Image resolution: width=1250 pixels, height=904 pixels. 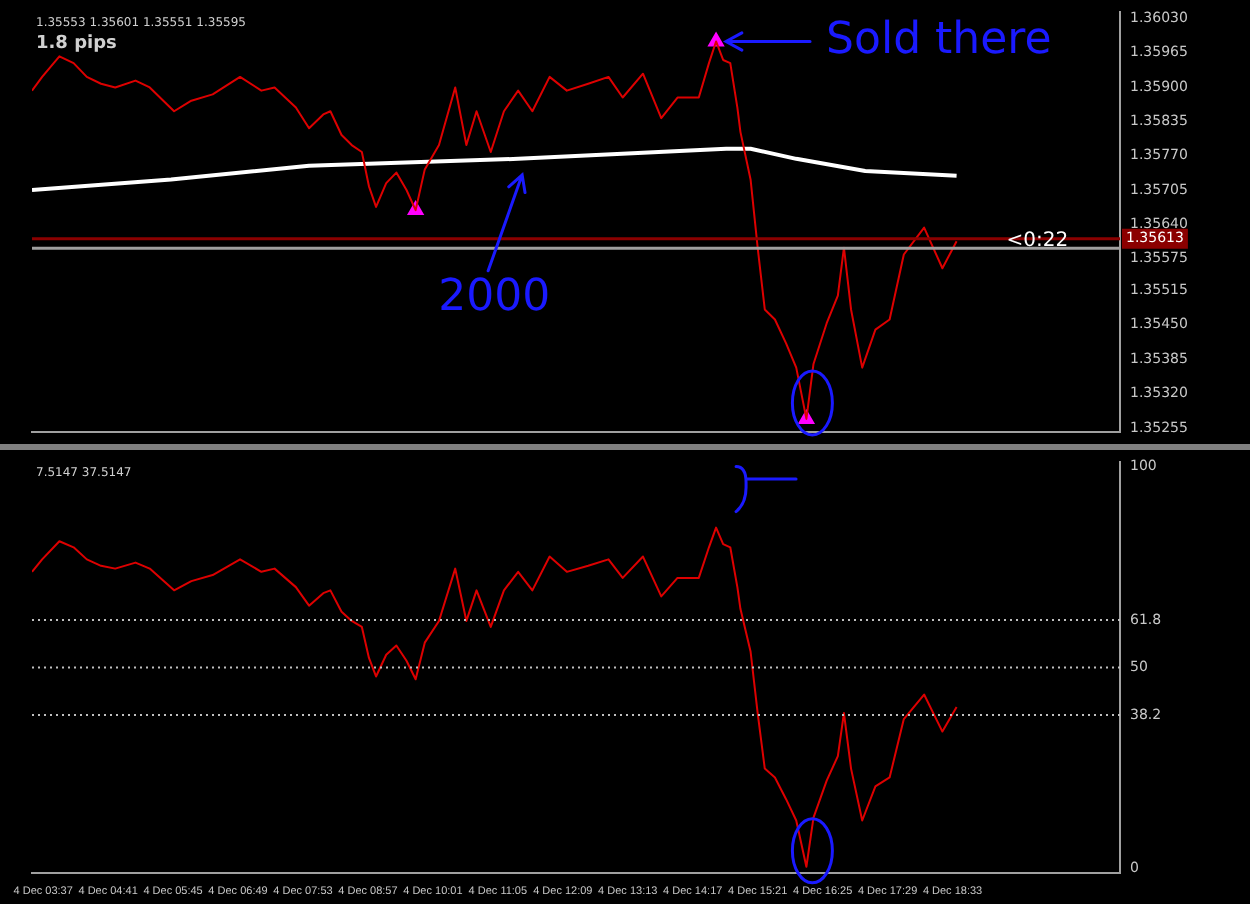 I want to click on annotation: 2000, so click(x=494, y=297).